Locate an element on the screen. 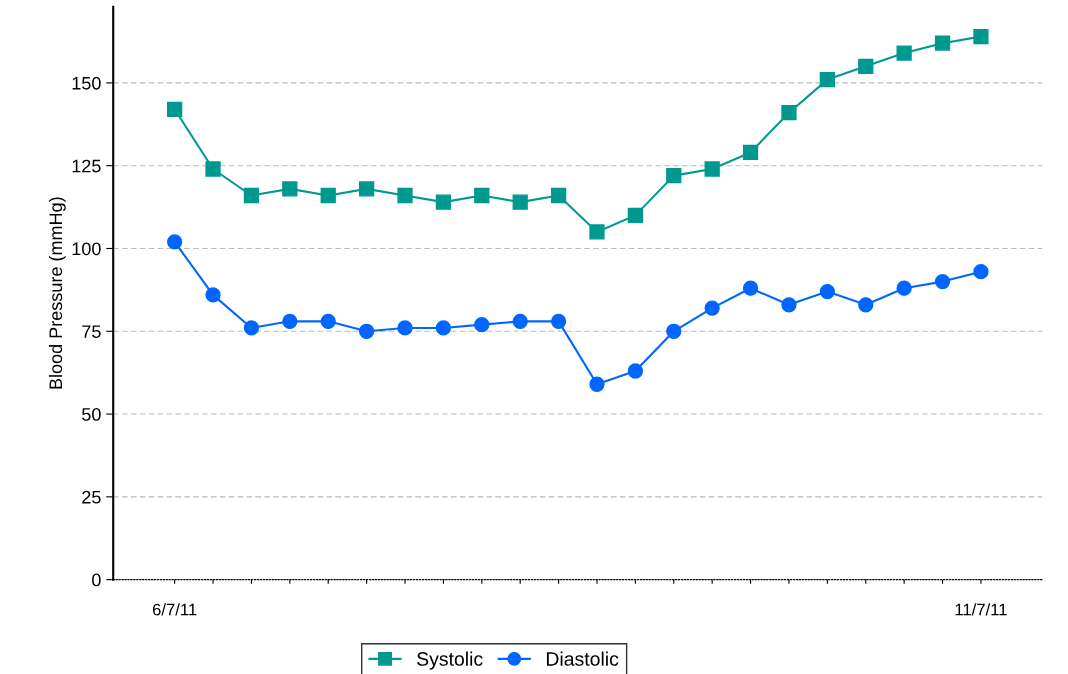 Image resolution: width=1068 pixels, height=674 pixels. y-tick-label: 150 is located at coordinates (86, 83).